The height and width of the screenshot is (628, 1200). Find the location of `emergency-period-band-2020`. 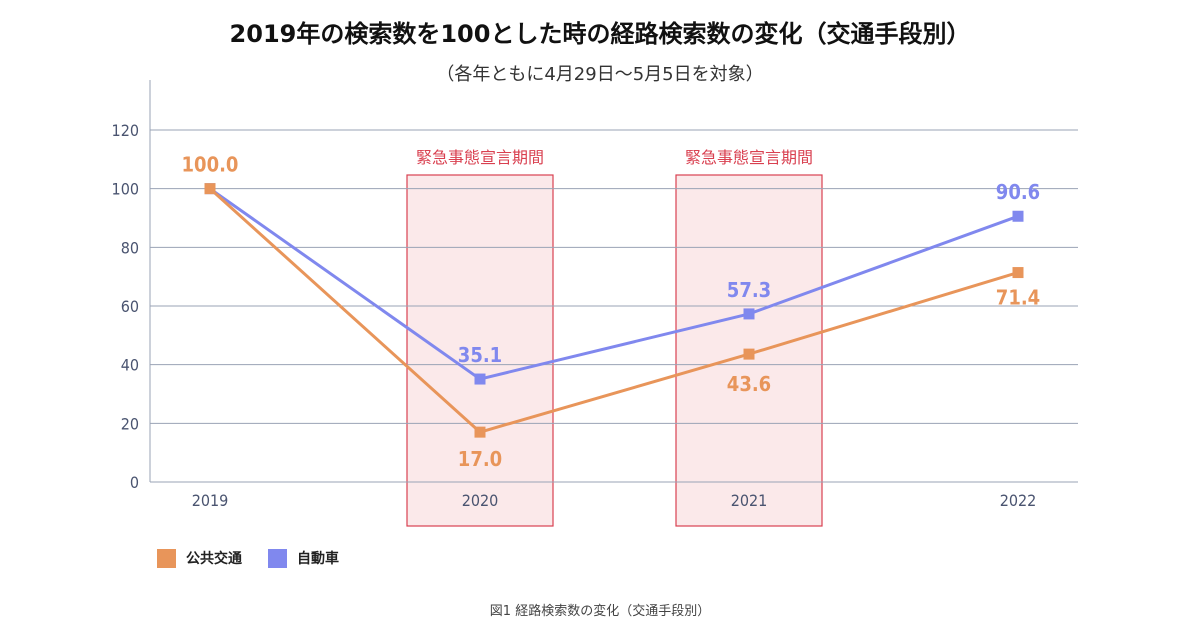

emergency-period-band-2020 is located at coordinates (480, 350).